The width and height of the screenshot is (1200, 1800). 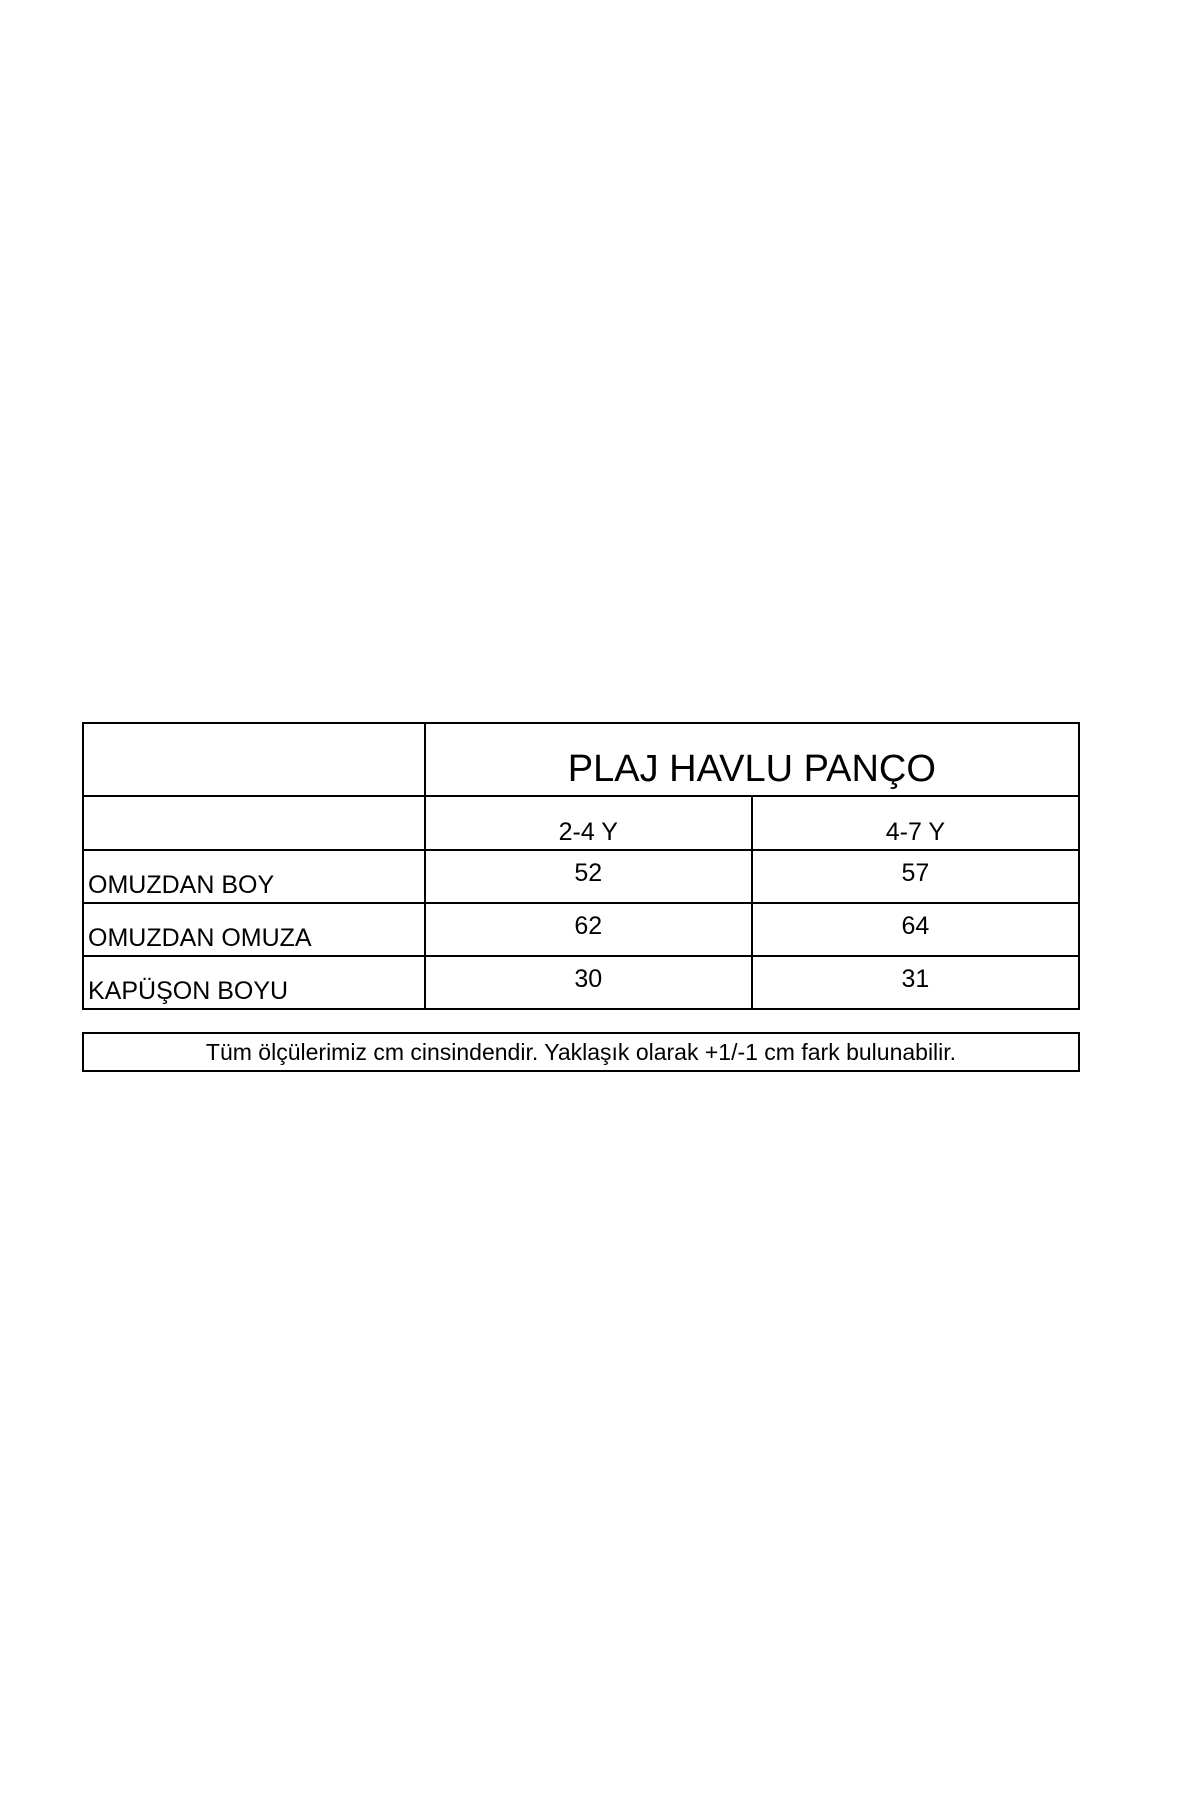 What do you see at coordinates (254, 876) in the screenshot?
I see `row-label: OMUZDAN BOY` at bounding box center [254, 876].